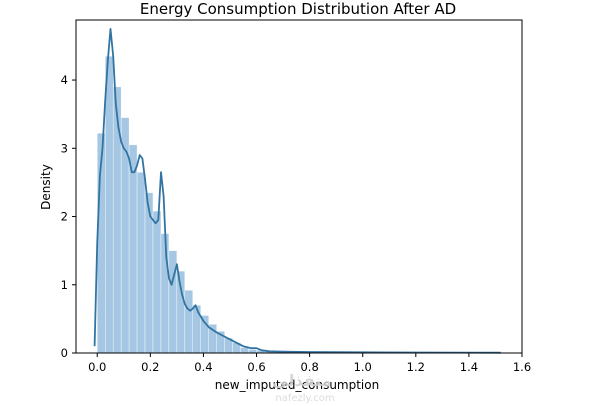 The height and width of the screenshot is (406, 610). Describe the element at coordinates (522, 367) in the screenshot. I see `x-tick-label: 1.6` at that location.